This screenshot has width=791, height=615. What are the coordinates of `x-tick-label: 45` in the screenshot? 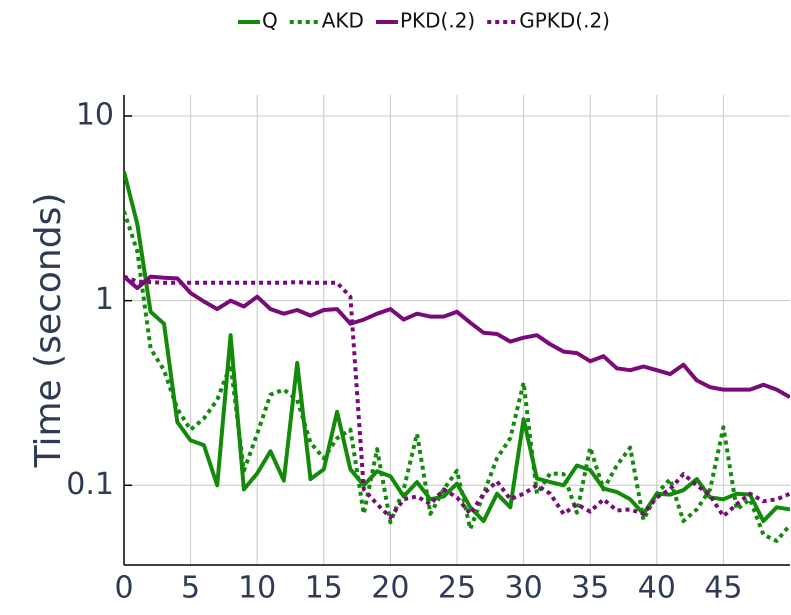 It's located at (723, 588).